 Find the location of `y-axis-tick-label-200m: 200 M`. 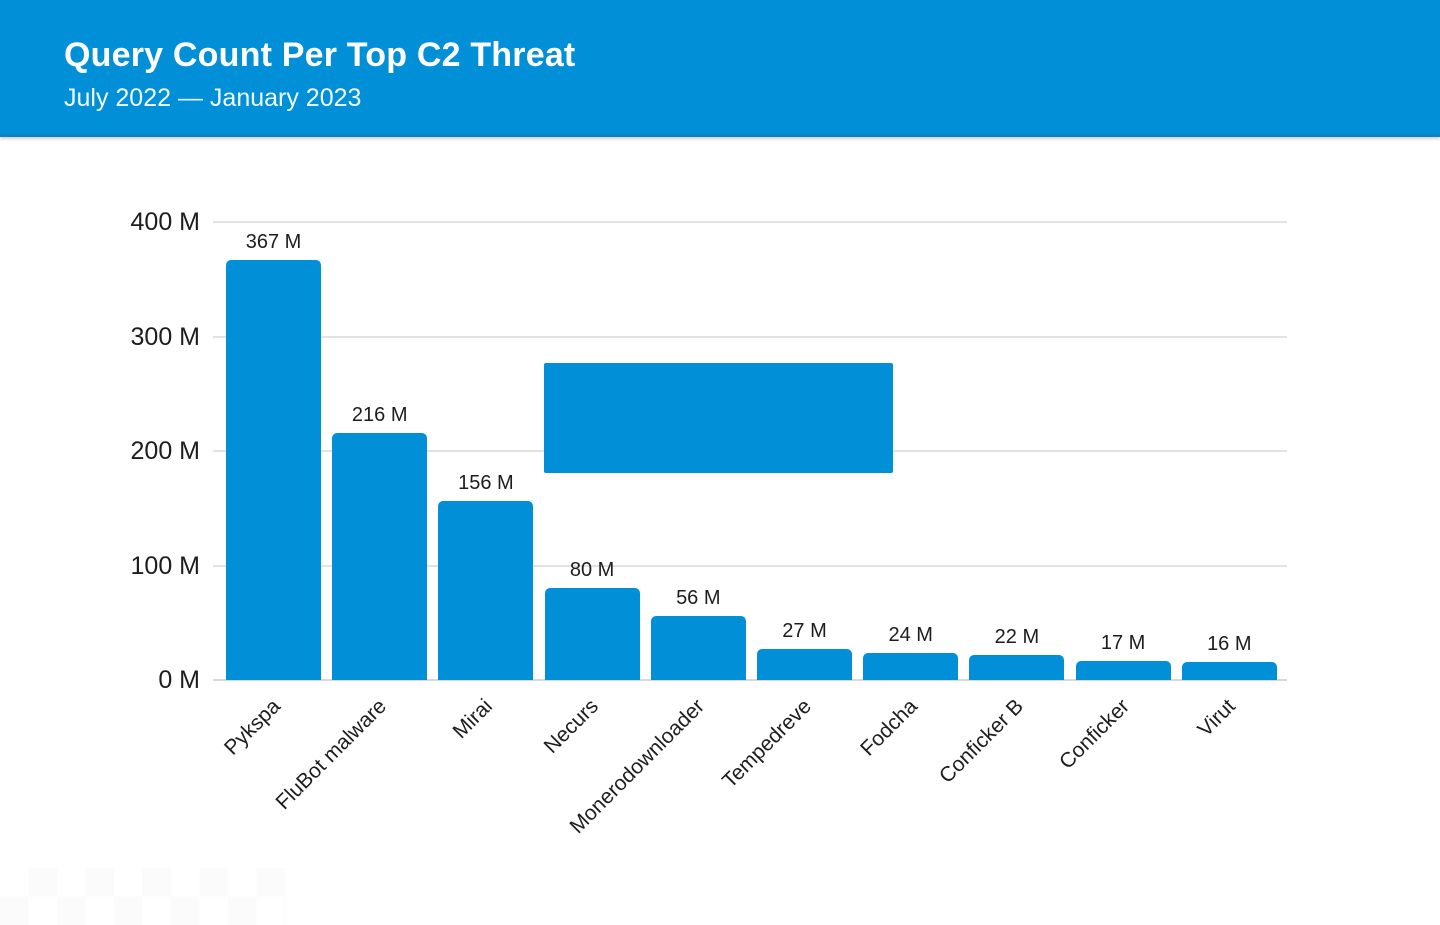

y-axis-tick-label-200m: 200 M is located at coordinates (165, 451).